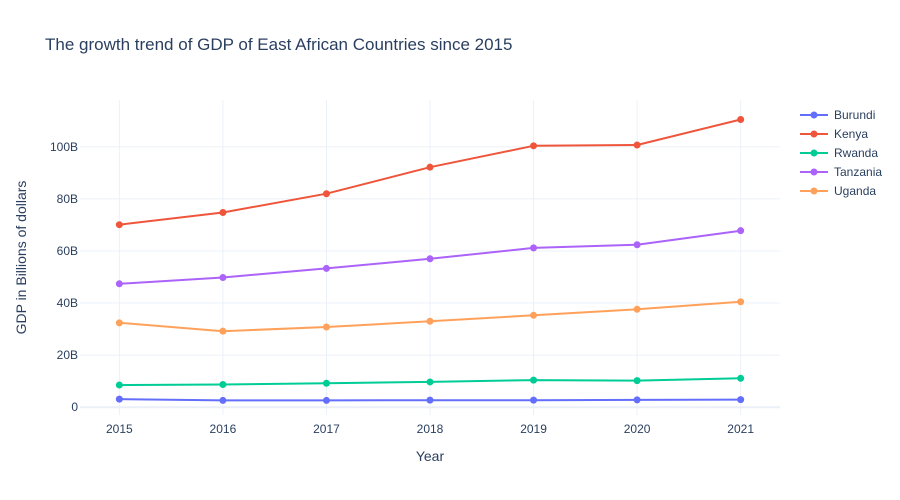 This screenshot has width=900, height=500. What do you see at coordinates (856, 153) in the screenshot?
I see `legend-label: Rwanda` at bounding box center [856, 153].